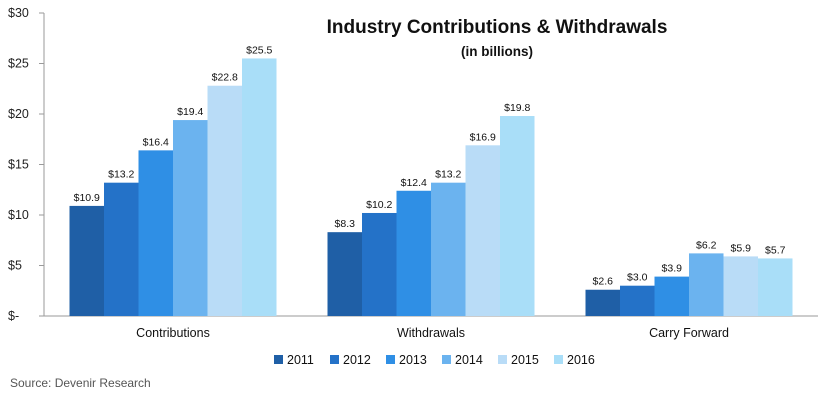  What do you see at coordinates (259, 187) in the screenshot?
I see `bar-contributions-2016` at bounding box center [259, 187].